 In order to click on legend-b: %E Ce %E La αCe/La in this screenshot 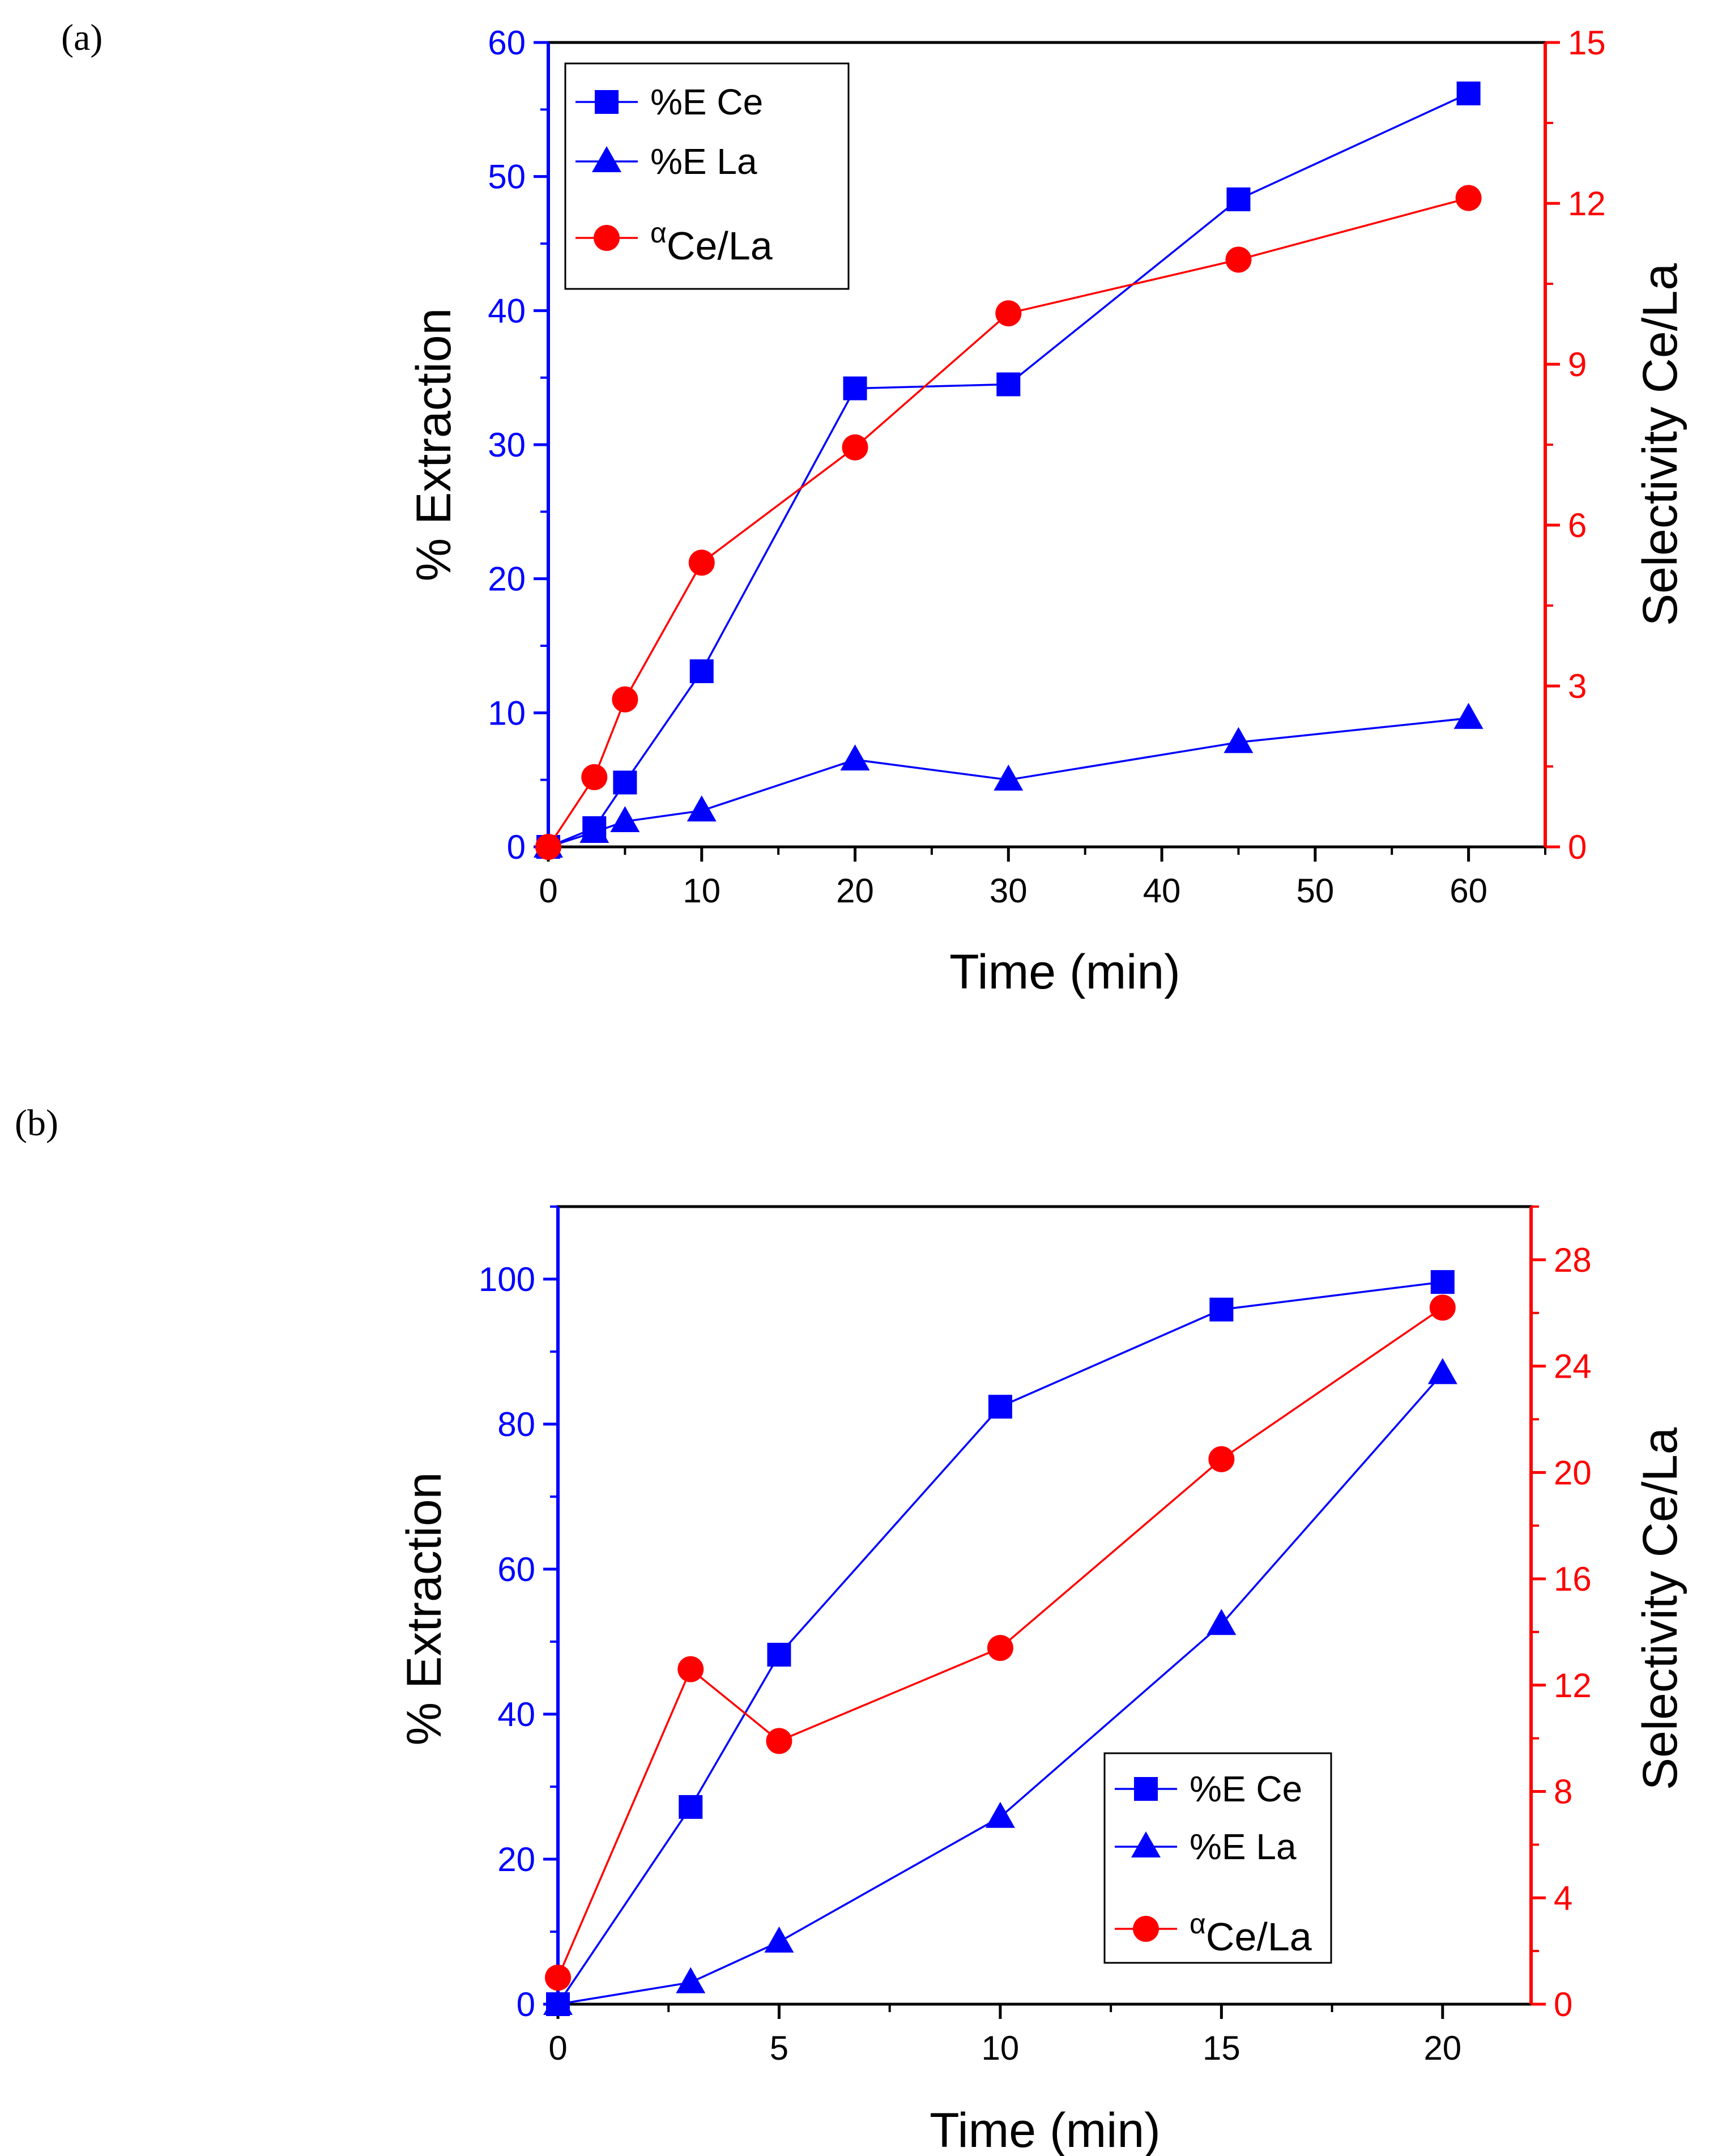, I will do `click(1217, 1858)`.